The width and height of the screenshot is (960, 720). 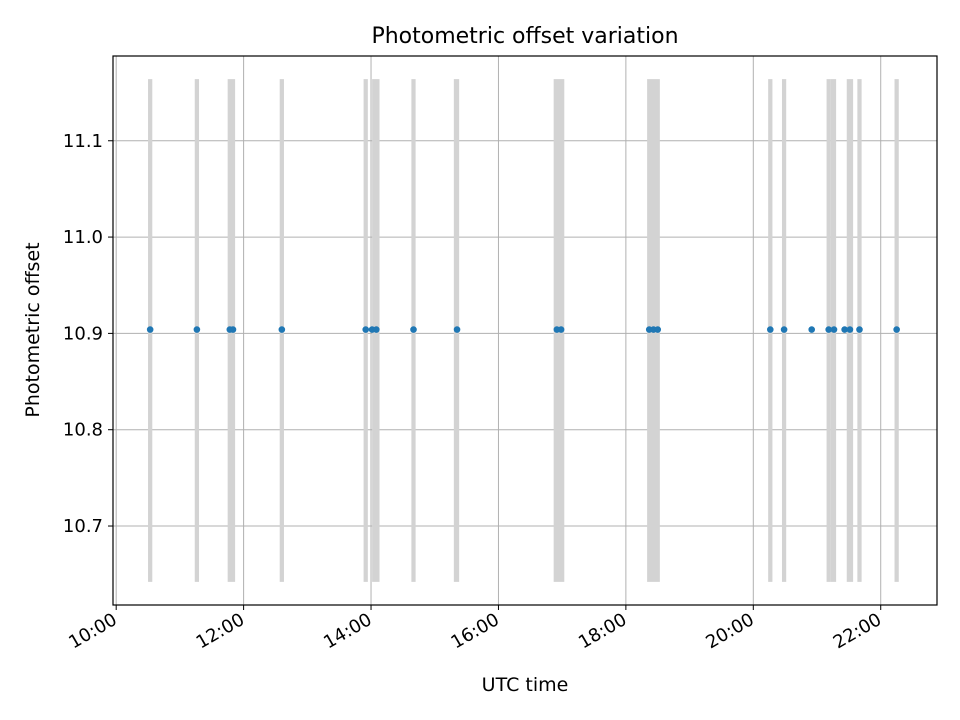 What do you see at coordinates (92, 631) in the screenshot?
I see `x-tick-label: 10:00` at bounding box center [92, 631].